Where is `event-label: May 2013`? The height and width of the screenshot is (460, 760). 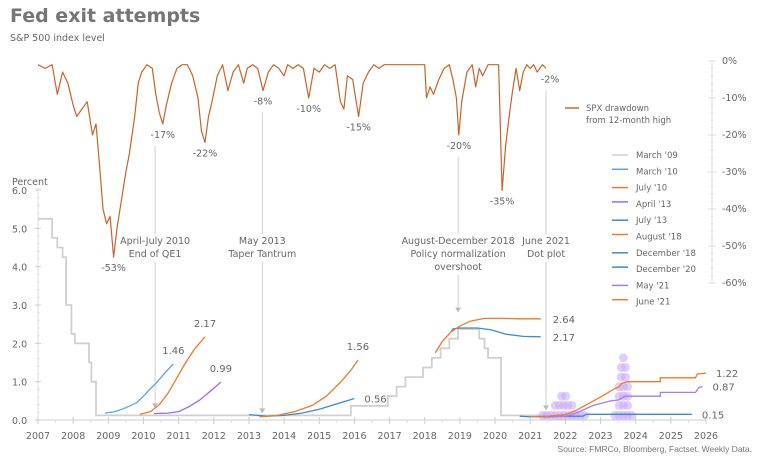
event-label: May 2013 is located at coordinates (262, 241).